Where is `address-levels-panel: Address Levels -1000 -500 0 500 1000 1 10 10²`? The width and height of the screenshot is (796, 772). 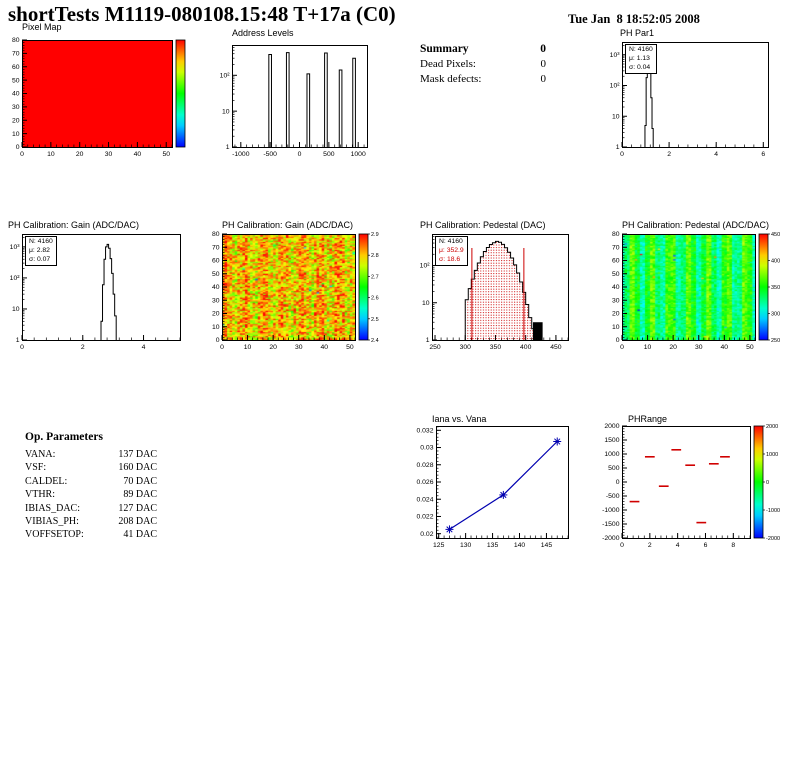
address-levels-panel: Address Levels -1000 -500 0 500 1000 1 10 10² is located at coordinates (303, 92).